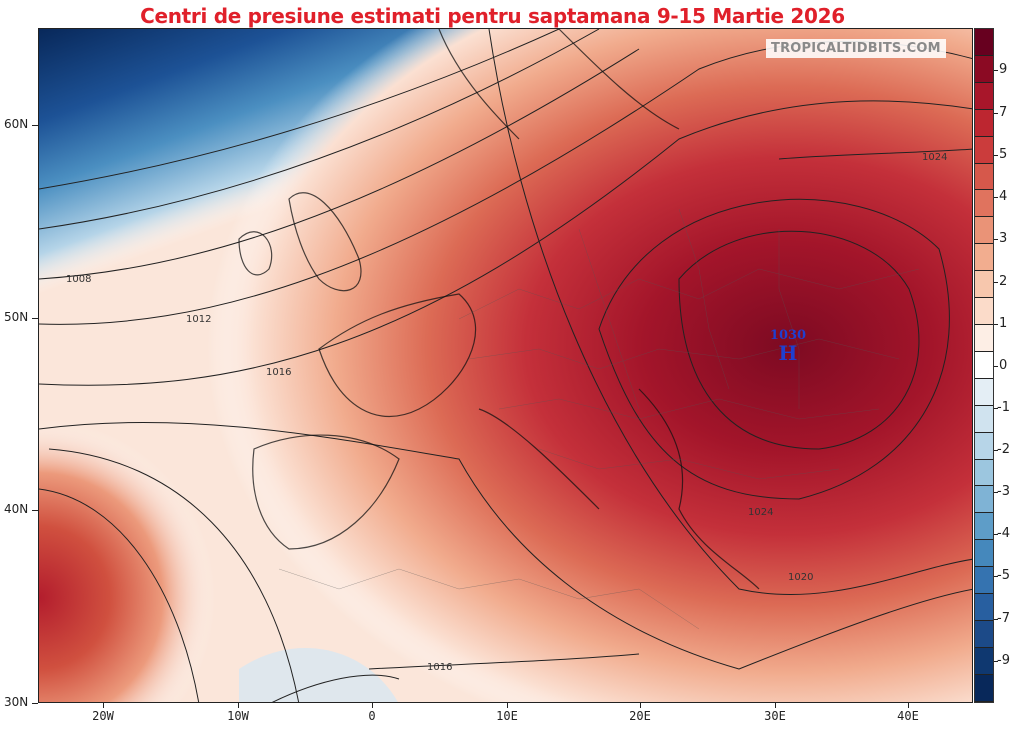 The height and width of the screenshot is (733, 1024). What do you see at coordinates (16, 509) in the screenshot?
I see `latitude-label: 40N` at bounding box center [16, 509].